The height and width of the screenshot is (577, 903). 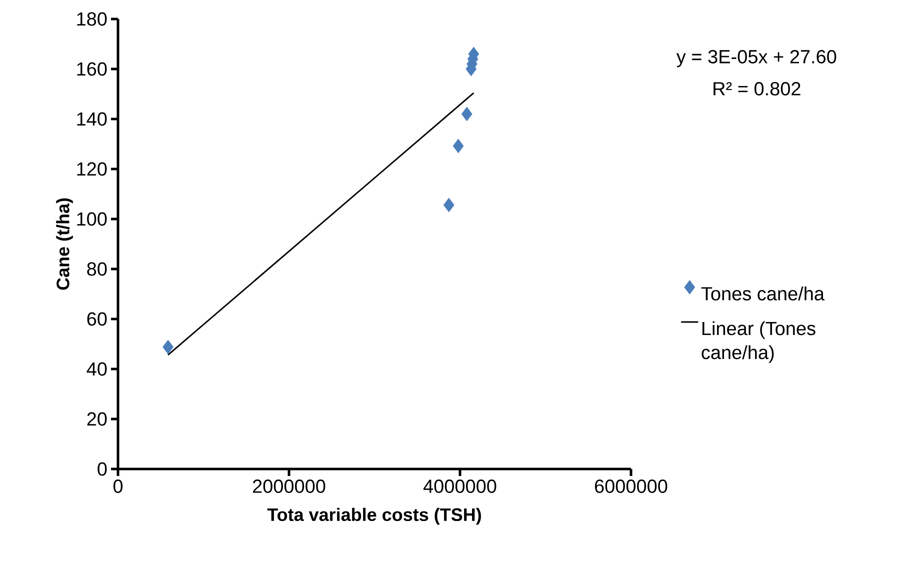 What do you see at coordinates (757, 89) in the screenshot?
I see `text: R² = 0.802` at bounding box center [757, 89].